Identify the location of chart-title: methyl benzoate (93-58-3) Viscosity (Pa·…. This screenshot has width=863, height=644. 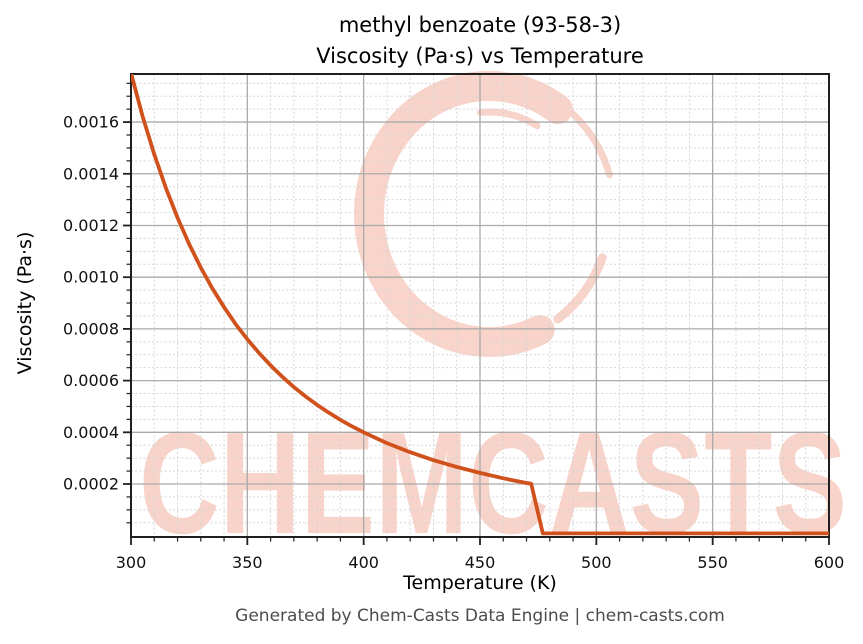
(480, 41).